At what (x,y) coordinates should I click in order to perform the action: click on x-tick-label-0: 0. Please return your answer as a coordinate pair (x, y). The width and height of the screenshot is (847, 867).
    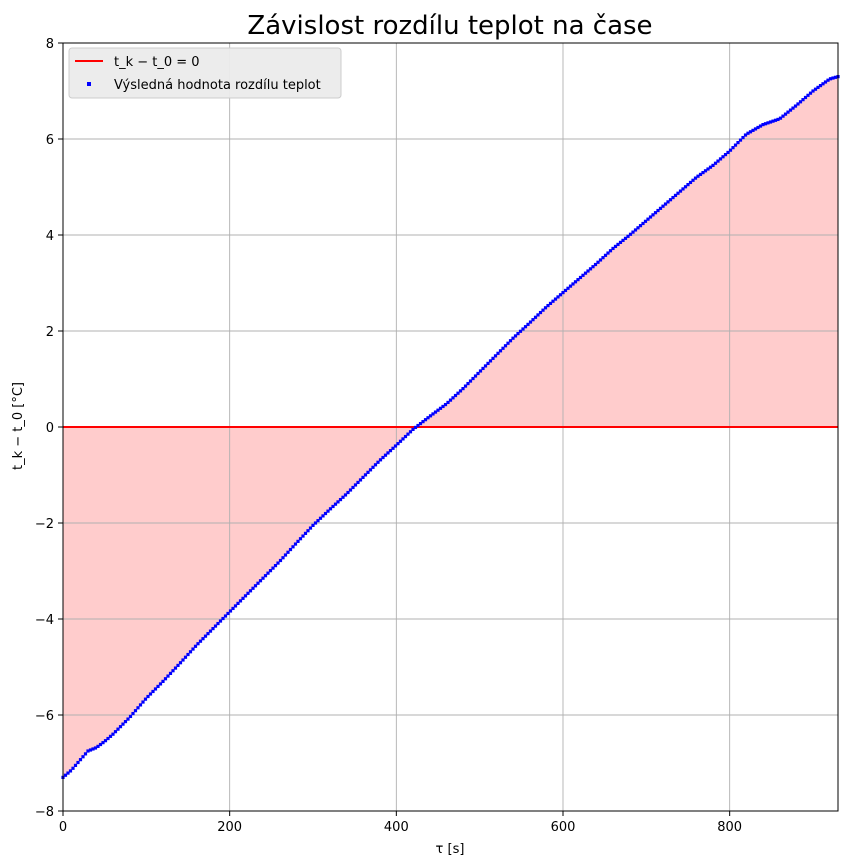
    Looking at the image, I should click on (63, 827).